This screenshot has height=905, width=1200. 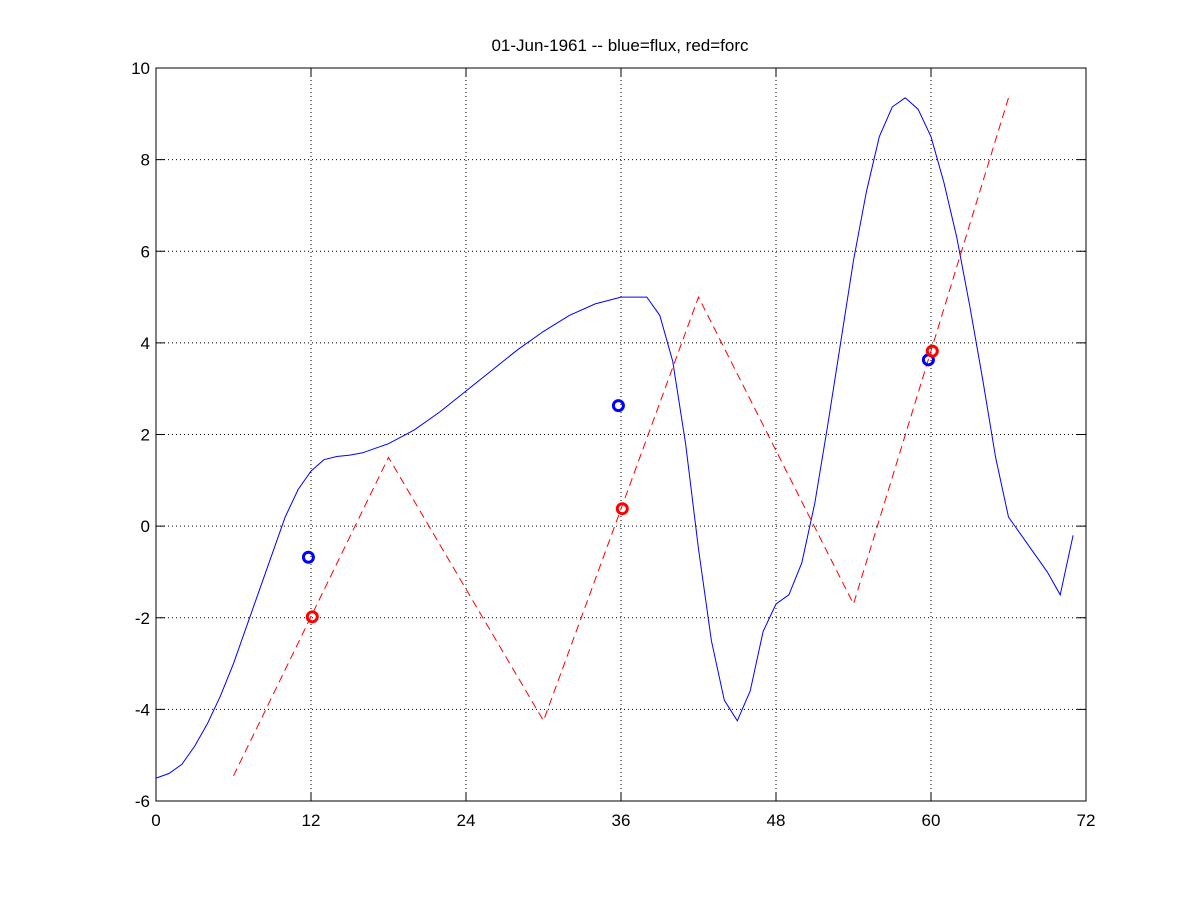 What do you see at coordinates (931, 820) in the screenshot?
I see `x-tick-label: 60` at bounding box center [931, 820].